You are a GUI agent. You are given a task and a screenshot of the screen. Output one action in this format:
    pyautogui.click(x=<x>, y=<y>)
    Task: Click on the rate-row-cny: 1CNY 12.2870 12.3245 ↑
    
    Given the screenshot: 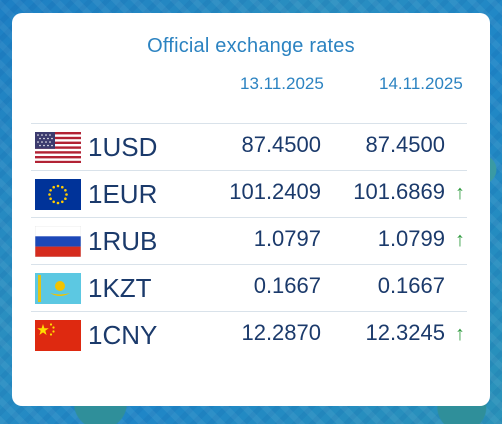 What is the action you would take?
    pyautogui.click(x=249, y=334)
    